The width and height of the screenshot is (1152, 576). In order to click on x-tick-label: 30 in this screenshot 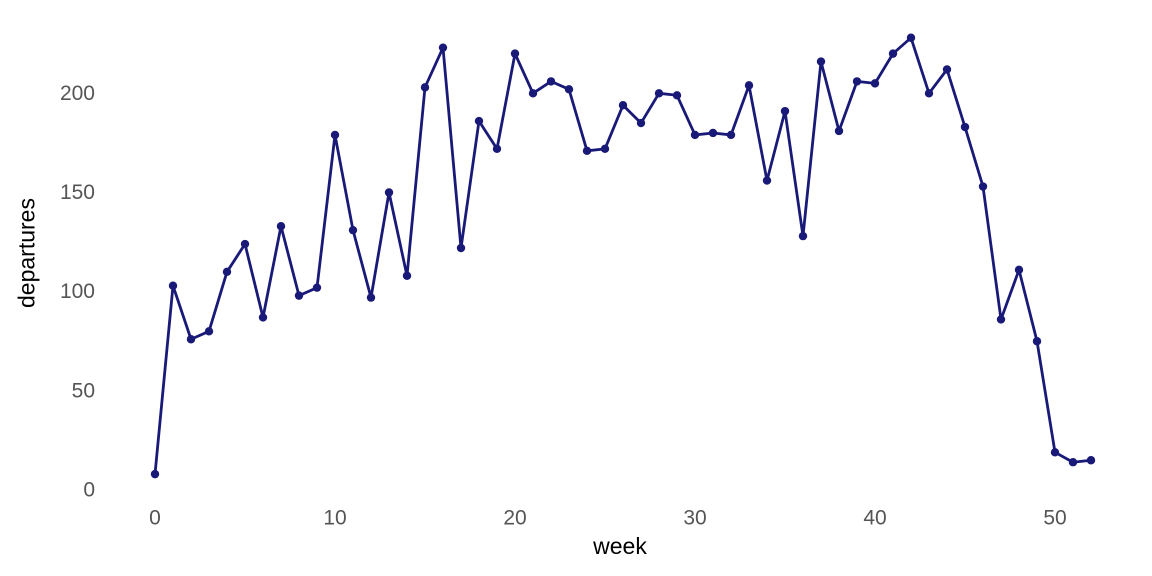, I will do `click(694, 518)`.